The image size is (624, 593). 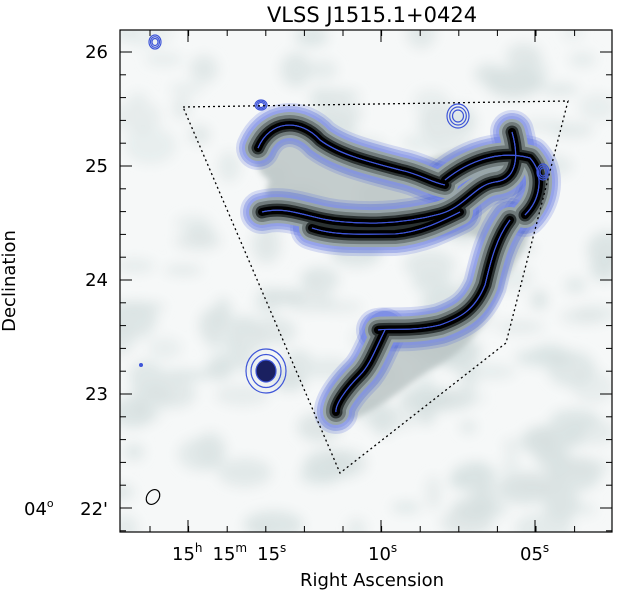 What do you see at coordinates (96, 394) in the screenshot?
I see `dec-tick-label: 23` at bounding box center [96, 394].